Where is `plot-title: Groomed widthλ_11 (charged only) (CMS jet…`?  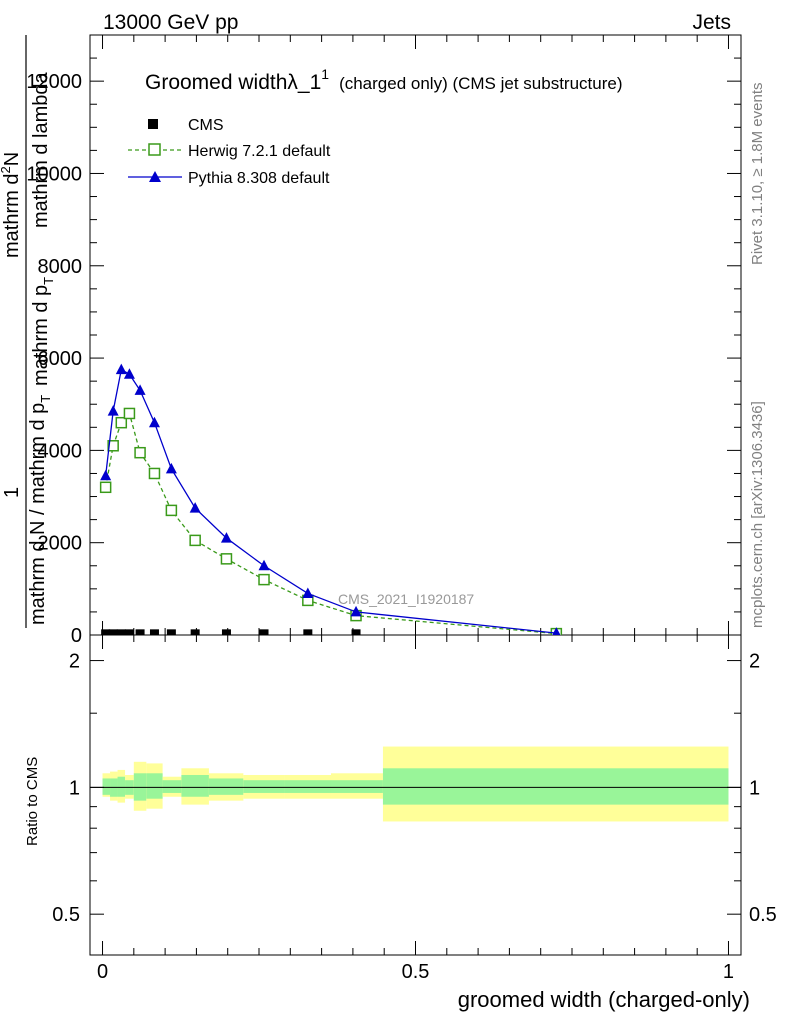 plot-title: Groomed widthλ_11 (charged only) (CMS jet… is located at coordinates (384, 80).